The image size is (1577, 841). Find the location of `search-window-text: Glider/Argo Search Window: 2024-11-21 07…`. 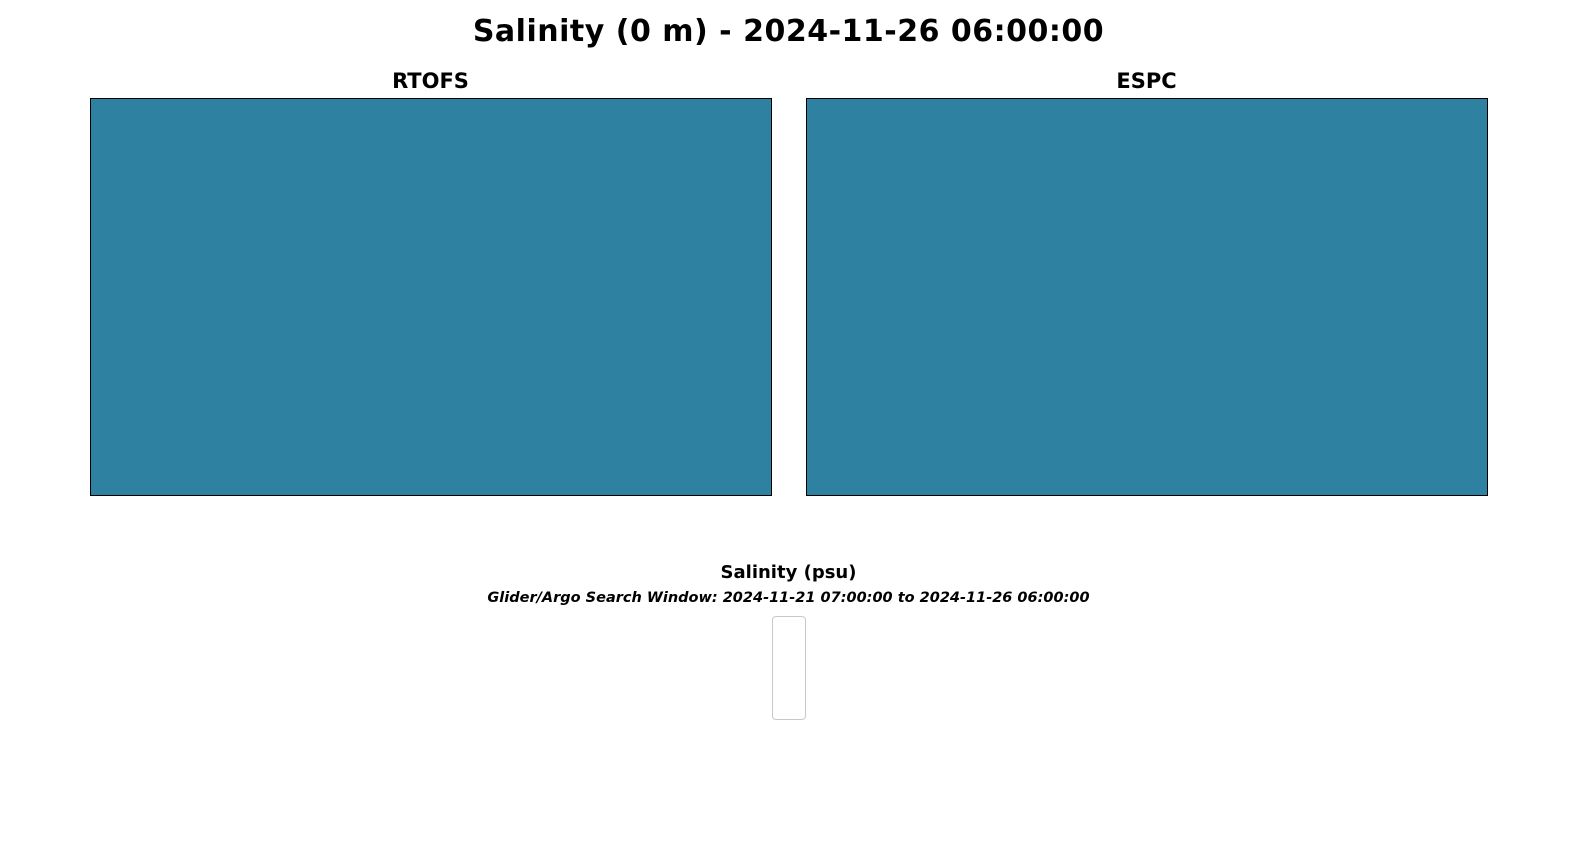

search-window-text: Glider/Argo Search Window: 2024-11-21 07… is located at coordinates (788, 598).